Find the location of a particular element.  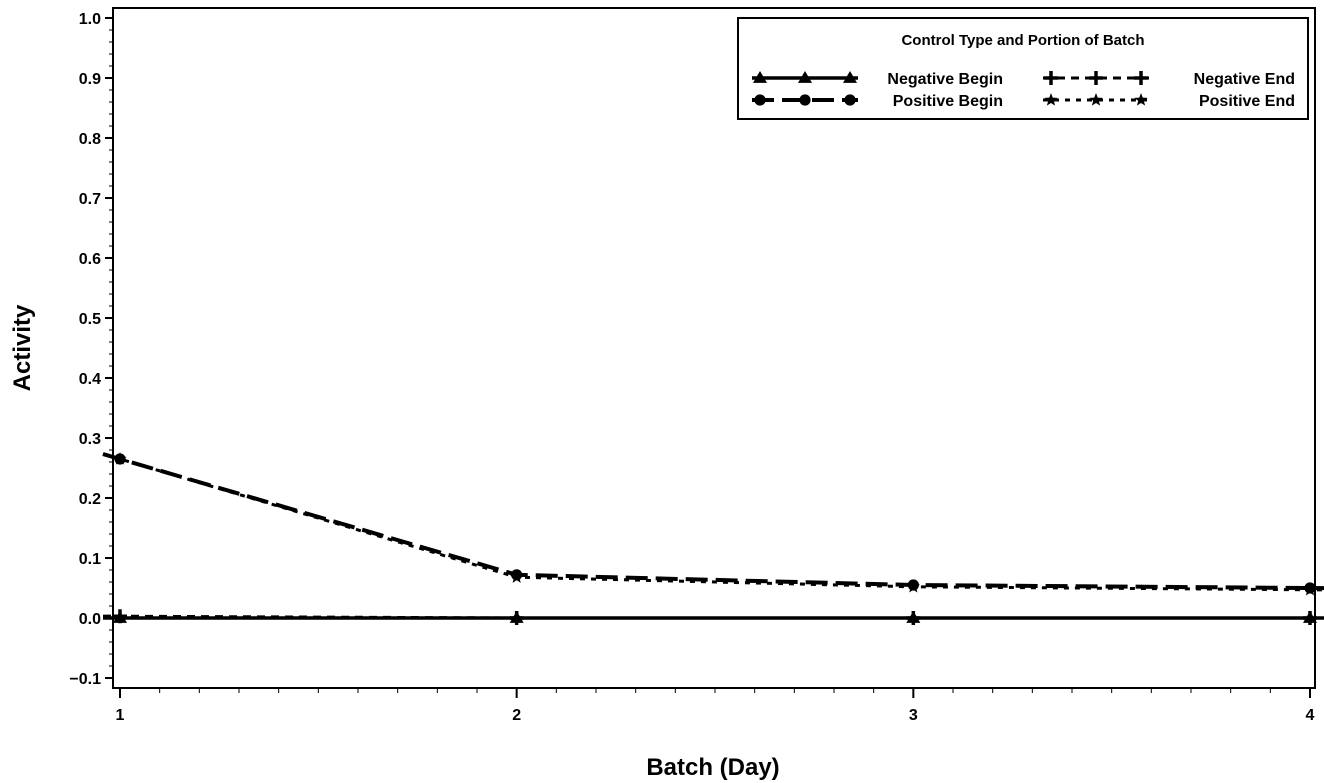

y-tick-label: 0.4 is located at coordinates (90, 379).